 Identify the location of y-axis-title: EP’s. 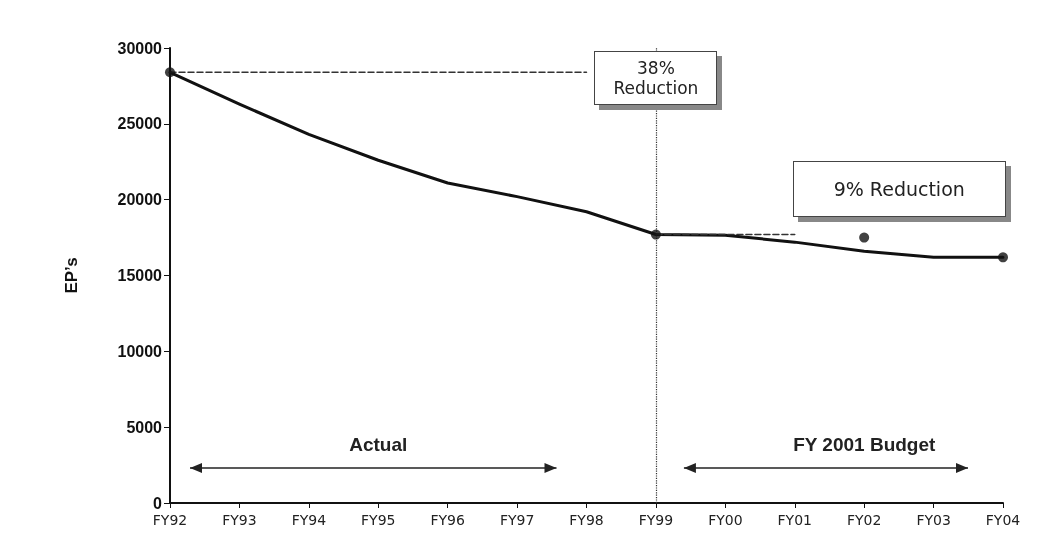
(71, 275).